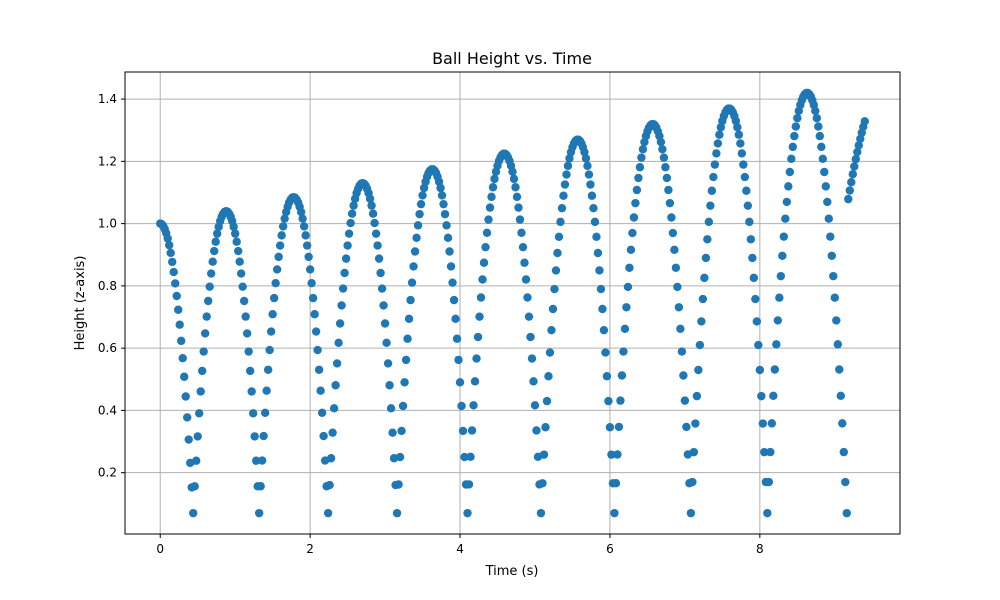 Image resolution: width=1000 pixels, height=600 pixels. What do you see at coordinates (460, 545) in the screenshot?
I see `x-axis-ticks: 0 2 4 6 8` at bounding box center [460, 545].